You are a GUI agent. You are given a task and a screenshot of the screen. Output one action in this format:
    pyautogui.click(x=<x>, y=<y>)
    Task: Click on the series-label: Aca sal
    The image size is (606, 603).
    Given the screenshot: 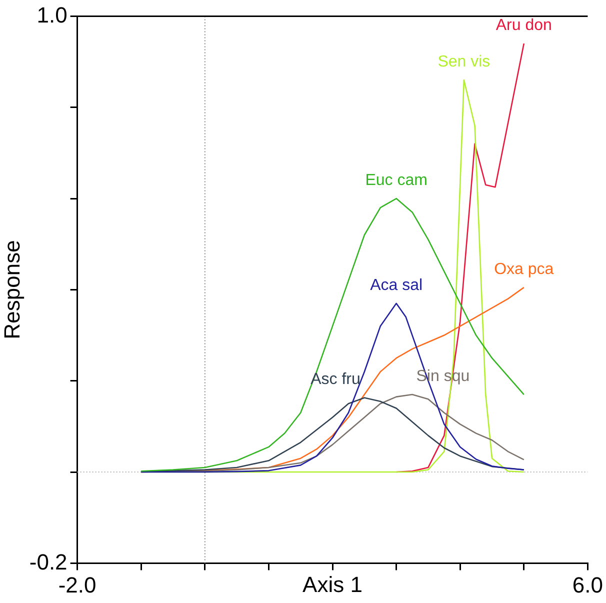 What is the action you would take?
    pyautogui.click(x=396, y=285)
    